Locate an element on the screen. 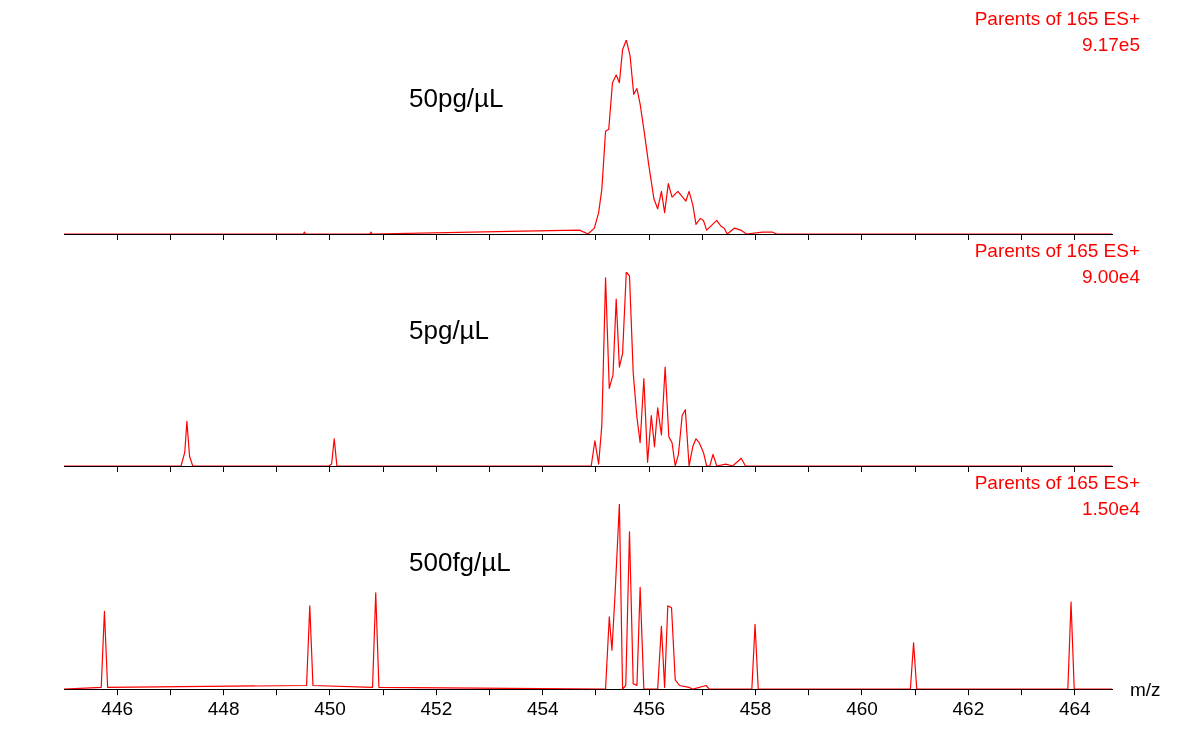 This screenshot has height=732, width=1183. x-tick-label: 462 is located at coordinates (968, 708).